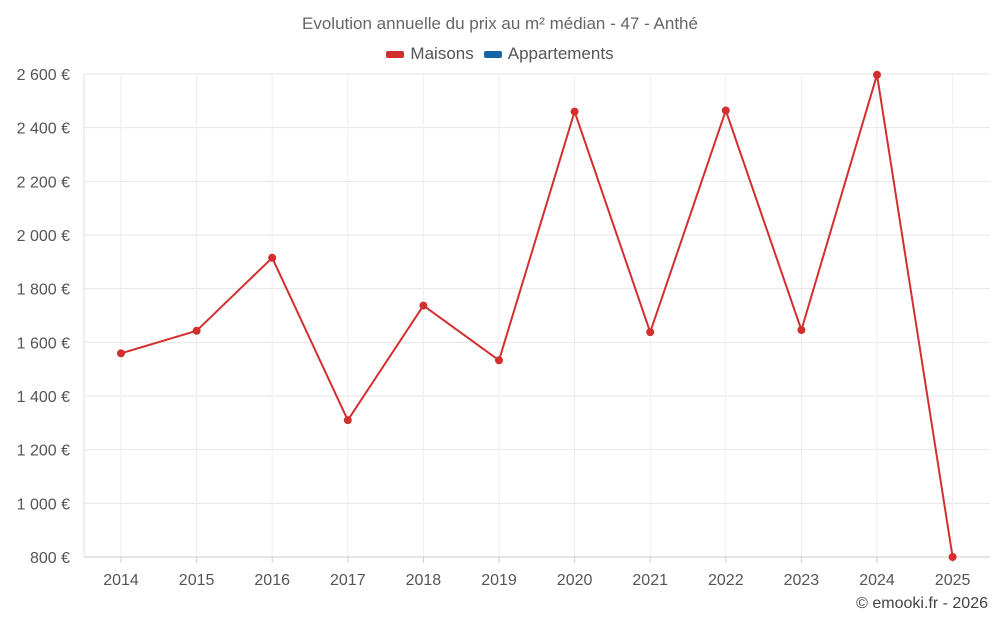 The width and height of the screenshot is (1000, 625). Describe the element at coordinates (272, 257) in the screenshot. I see `data-point-maisons-2016` at that location.